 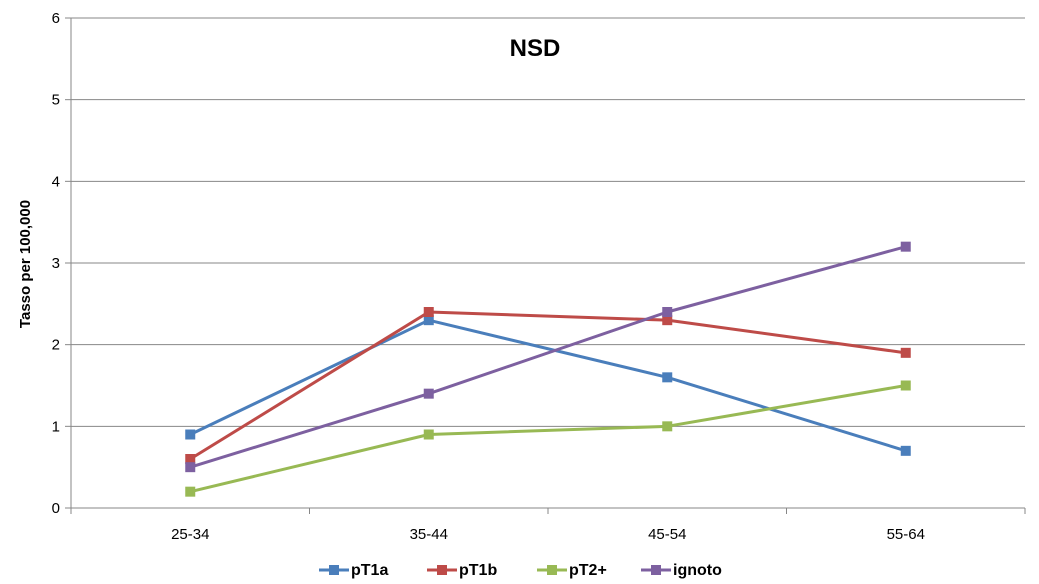 I want to click on series-line-pt2, so click(x=548, y=439).